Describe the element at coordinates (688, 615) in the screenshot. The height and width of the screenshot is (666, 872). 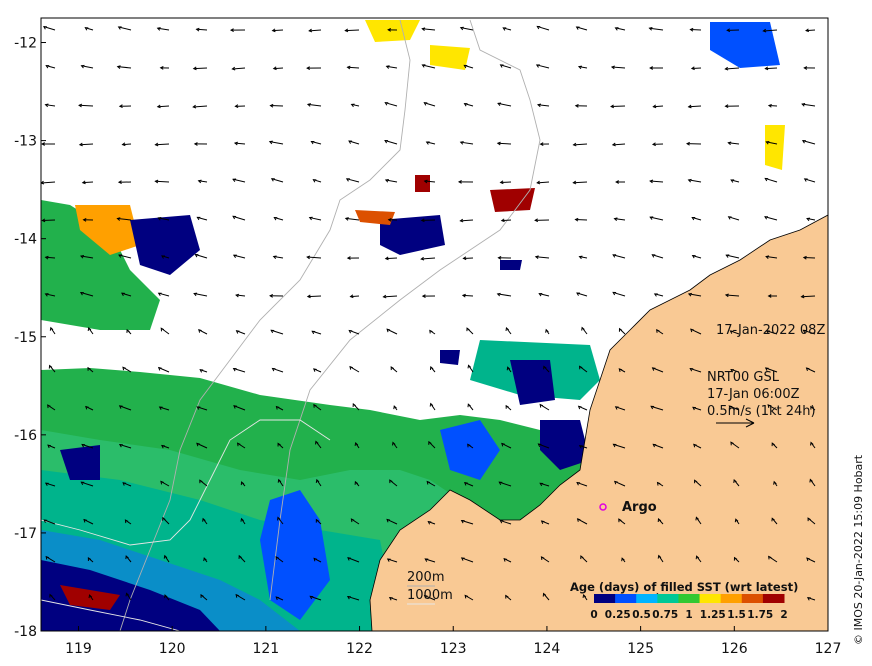
I see `colorbar-labels: 0 0.25 0.5 0.75 1 1.25 1.5 1.75 2` at that location.